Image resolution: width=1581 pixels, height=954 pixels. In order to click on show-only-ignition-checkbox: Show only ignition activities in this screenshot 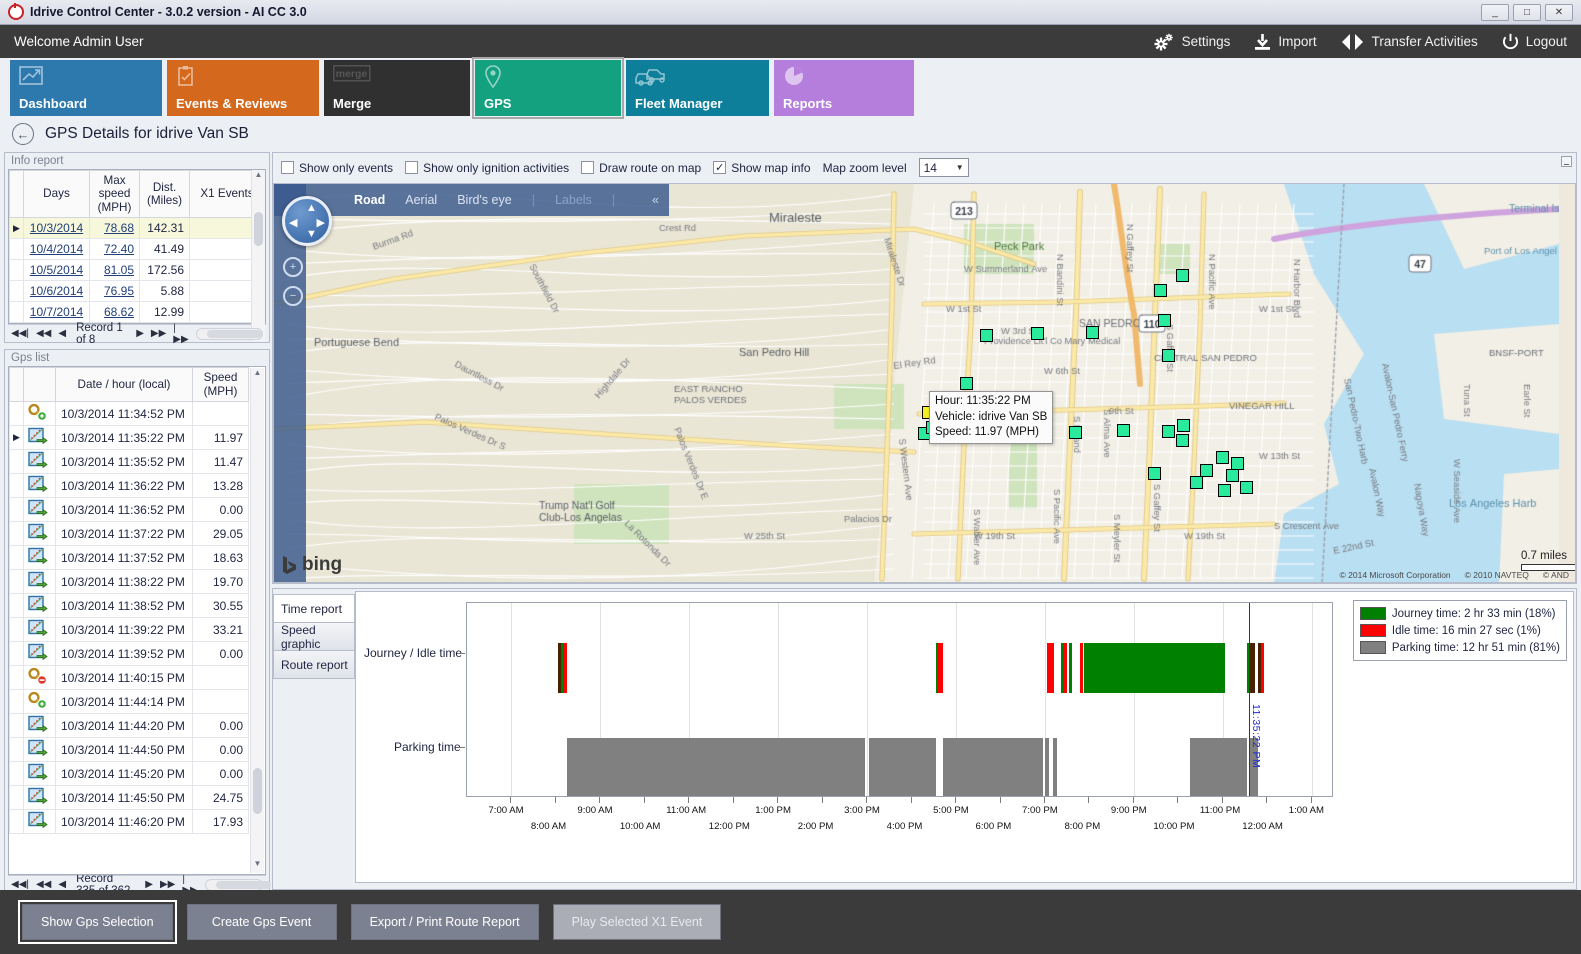, I will do `click(487, 168)`.